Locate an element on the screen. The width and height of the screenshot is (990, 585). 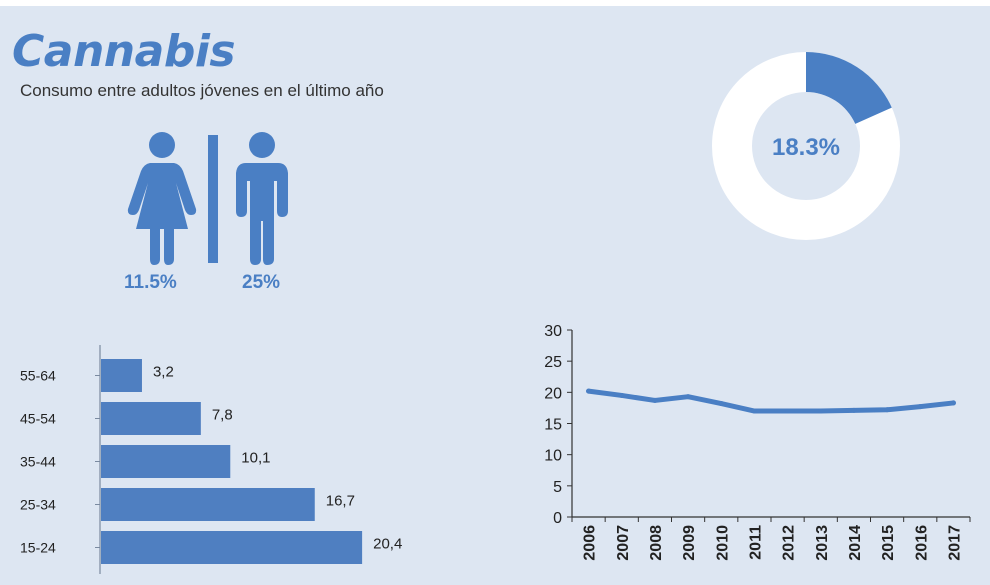
bar-value-label: 16,7 is located at coordinates (340, 501).